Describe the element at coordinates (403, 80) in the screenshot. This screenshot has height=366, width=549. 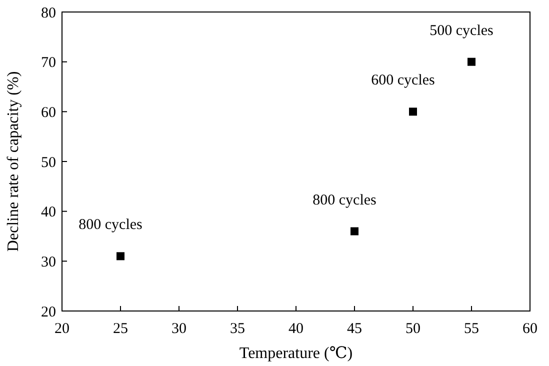
I see `annotation: 600 cycles` at that location.